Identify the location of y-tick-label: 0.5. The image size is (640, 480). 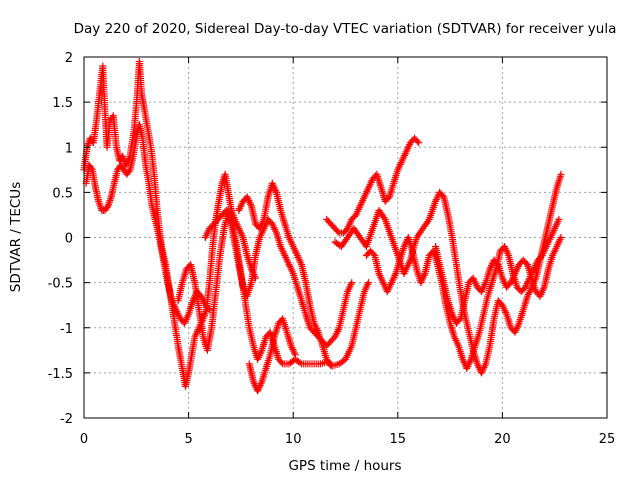
(62, 193).